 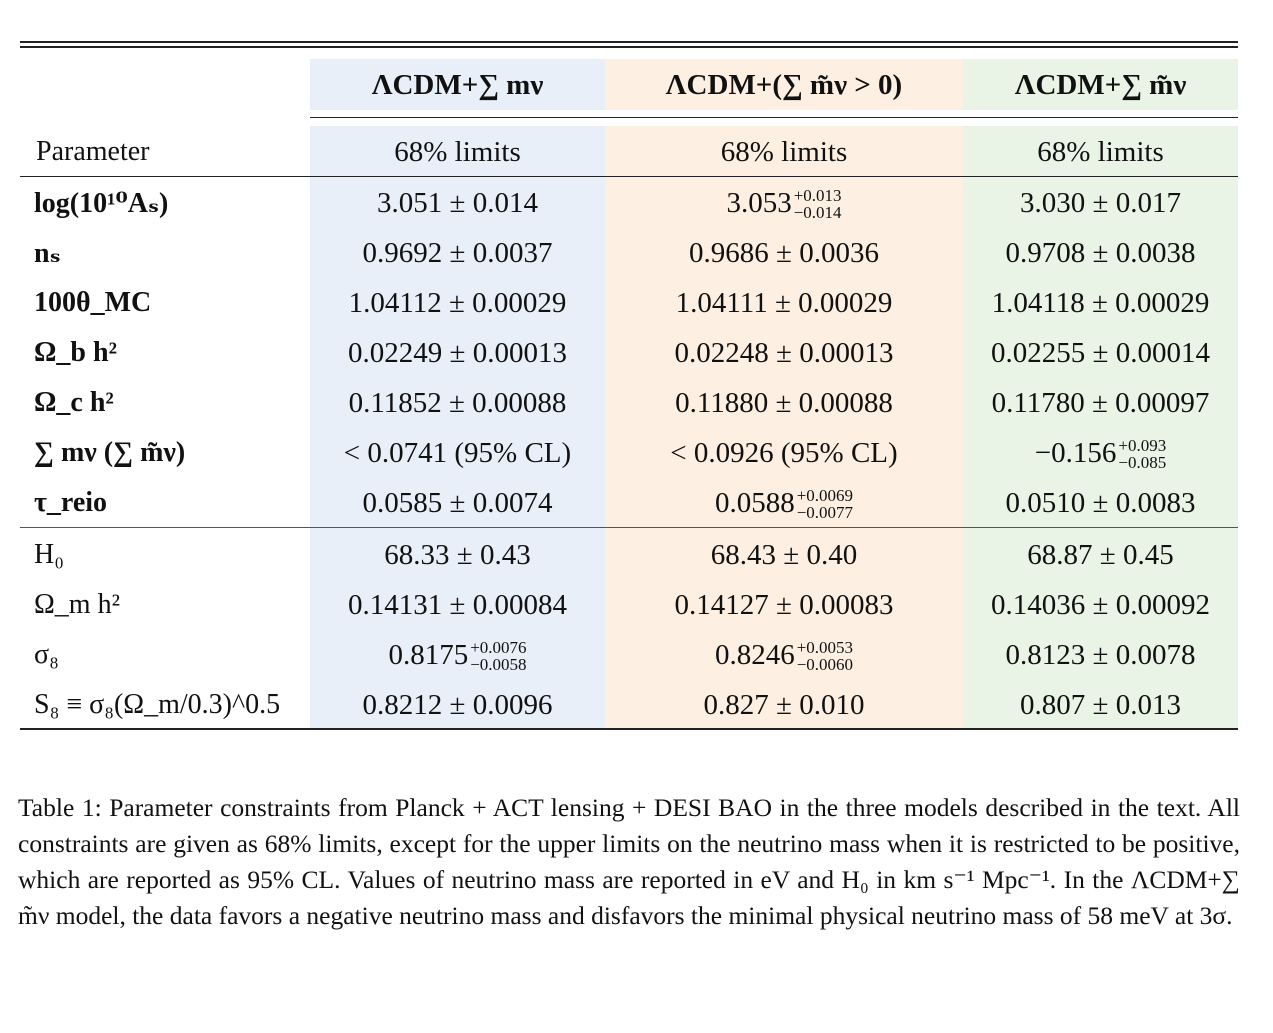 I want to click on value-main: 0.827 ± 0.010, so click(x=784, y=704).